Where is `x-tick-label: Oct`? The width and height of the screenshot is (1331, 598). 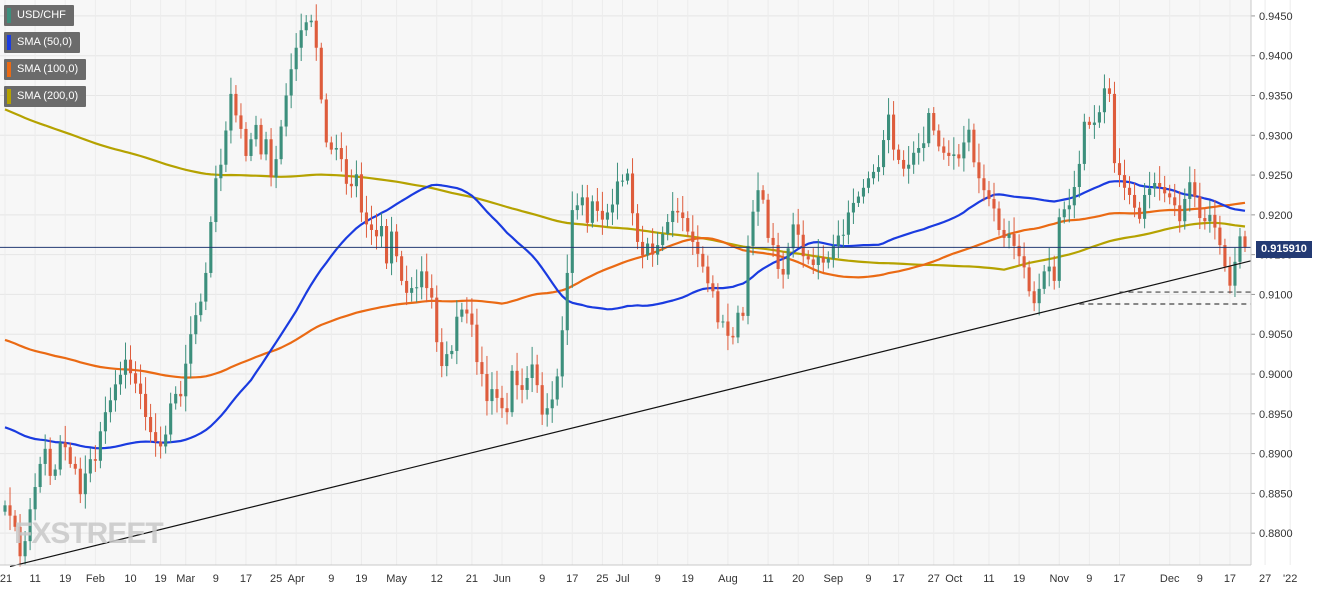
x-tick-label: Oct is located at coordinates (953, 579).